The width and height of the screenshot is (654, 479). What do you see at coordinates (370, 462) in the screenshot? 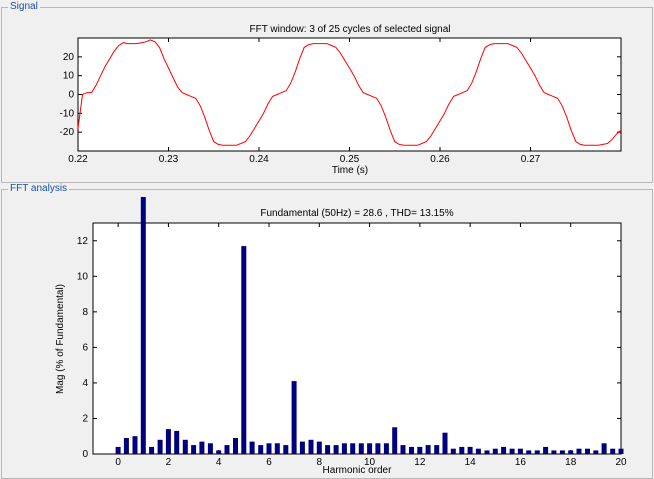
I see `fft-x-tick-label: 10` at bounding box center [370, 462].